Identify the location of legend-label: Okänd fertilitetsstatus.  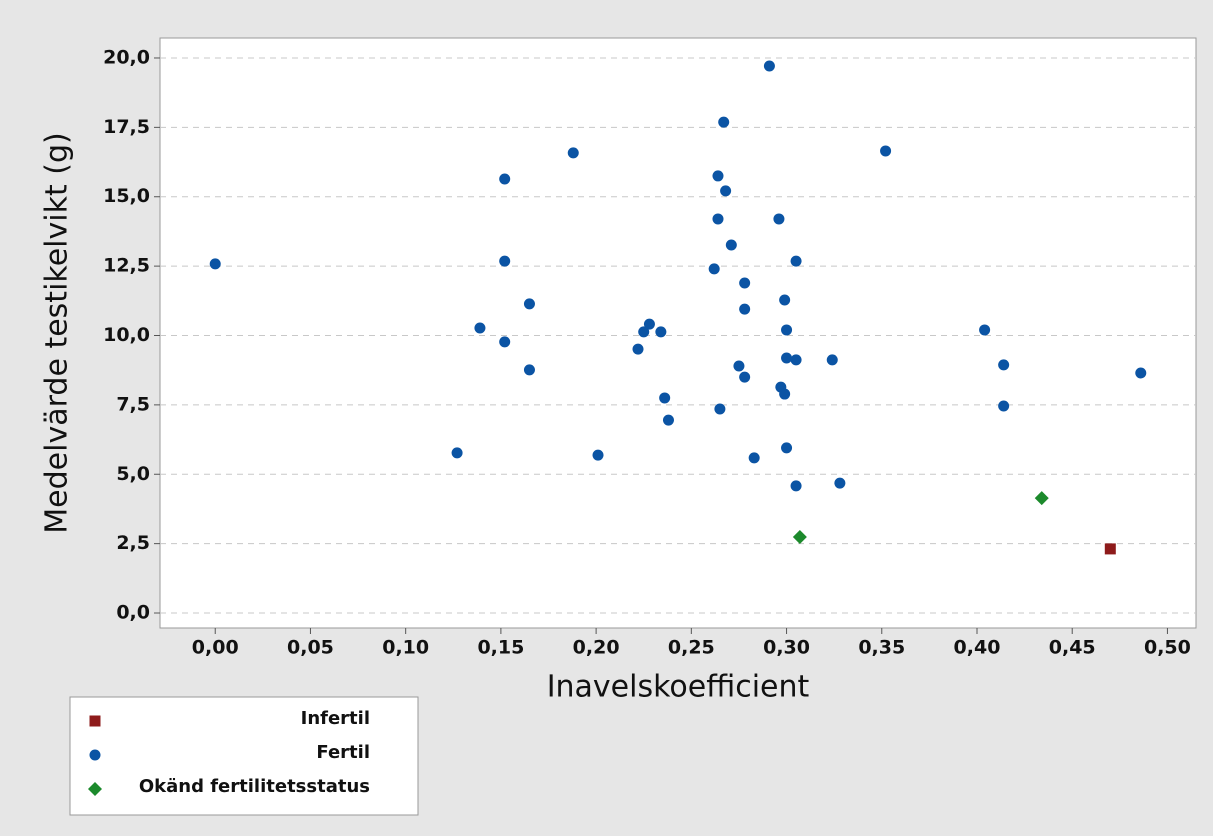
(254, 786).